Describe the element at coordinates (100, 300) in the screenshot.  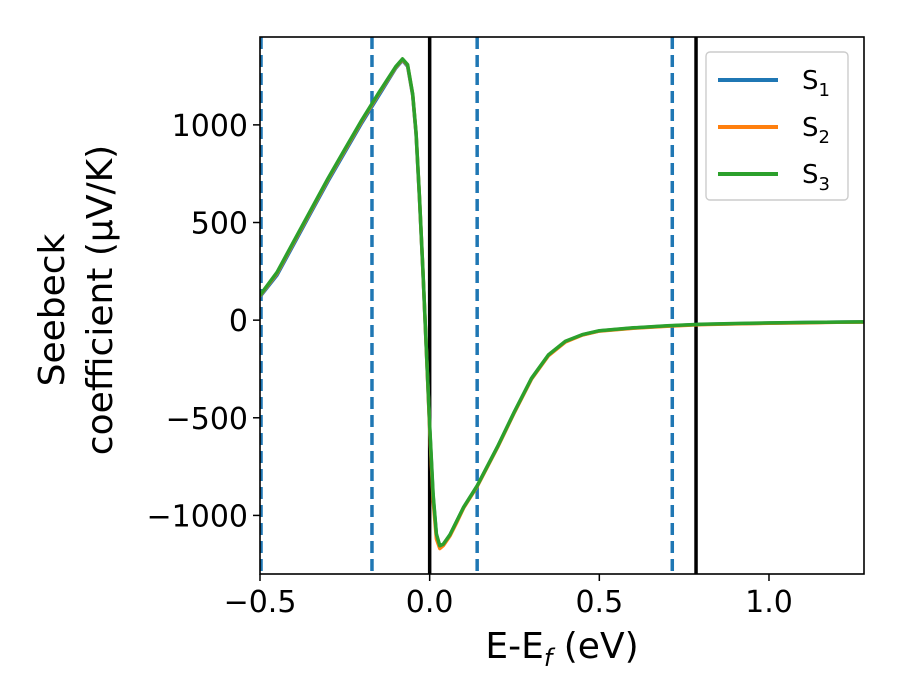
I see `y-axis-label-line2: coefficient (μV/K)` at that location.